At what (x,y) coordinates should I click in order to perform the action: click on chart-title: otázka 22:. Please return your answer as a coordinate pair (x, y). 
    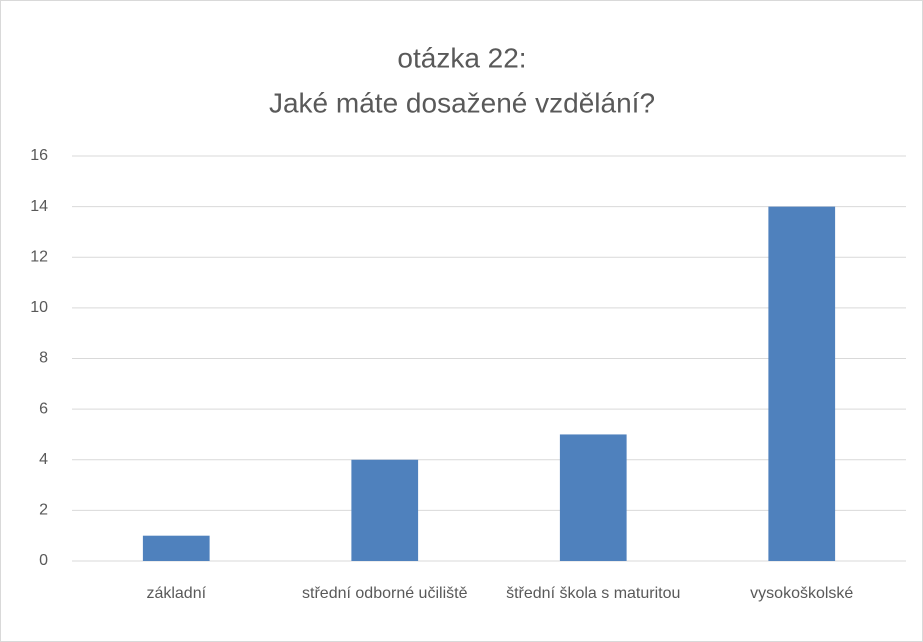
    Looking at the image, I should click on (461, 57).